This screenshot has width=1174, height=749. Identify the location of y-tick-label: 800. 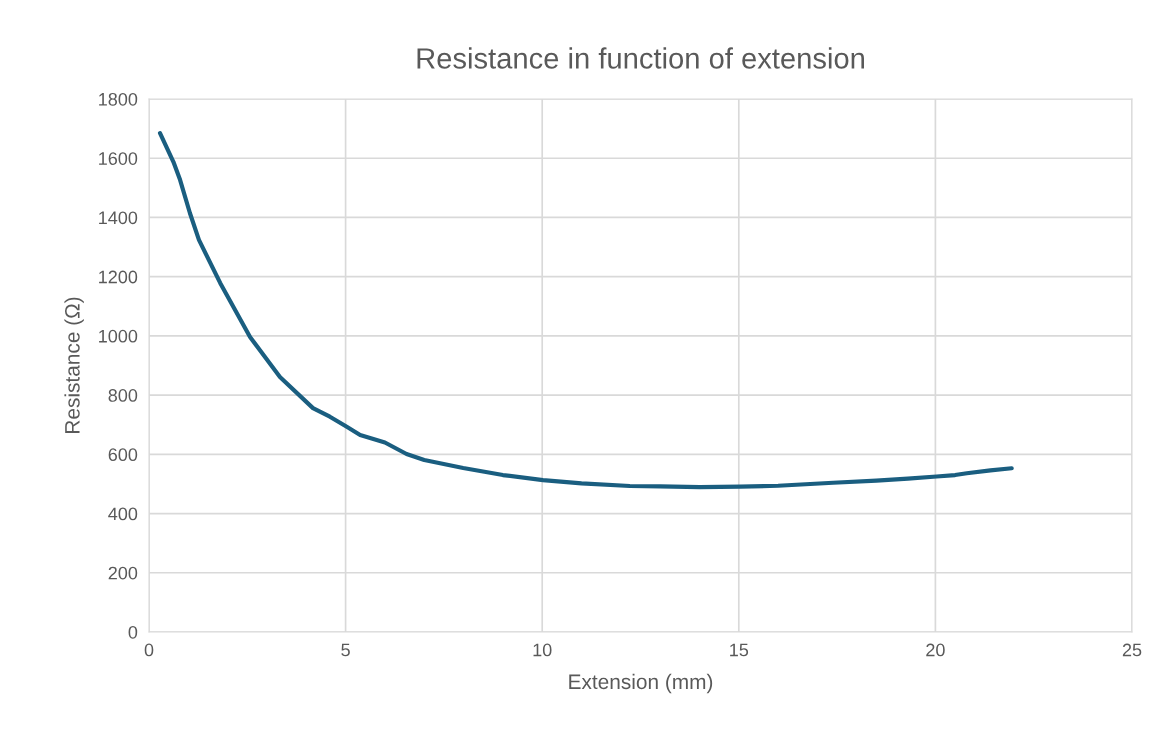
(123, 395).